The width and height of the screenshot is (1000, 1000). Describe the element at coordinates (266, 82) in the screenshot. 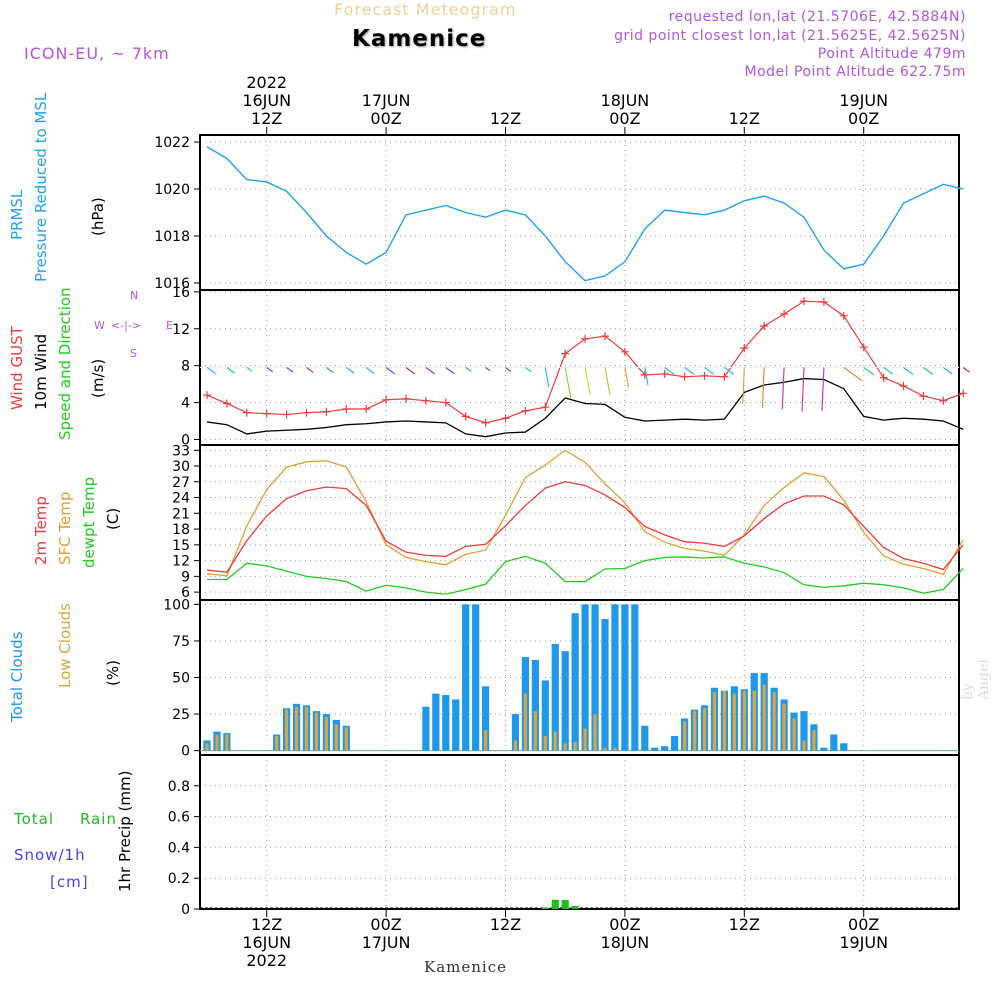

I see `xtick-top-label: 2022` at that location.